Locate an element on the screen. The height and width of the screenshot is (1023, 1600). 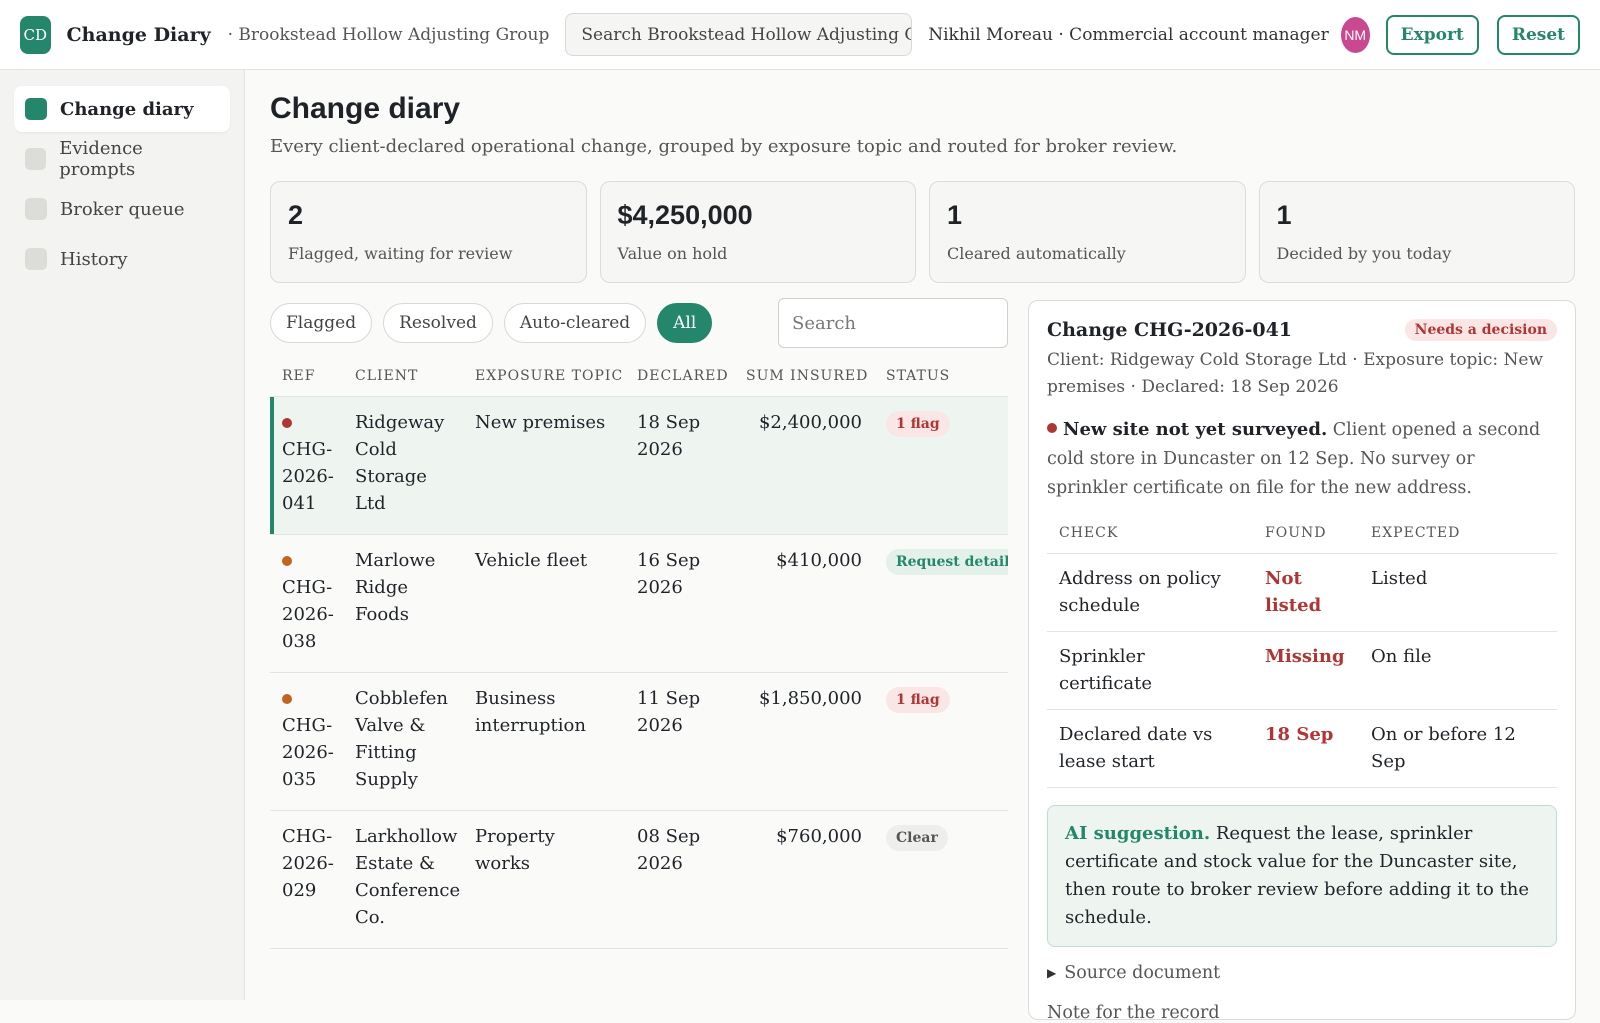
check-name: Declared date vs lease start is located at coordinates (1150, 748).